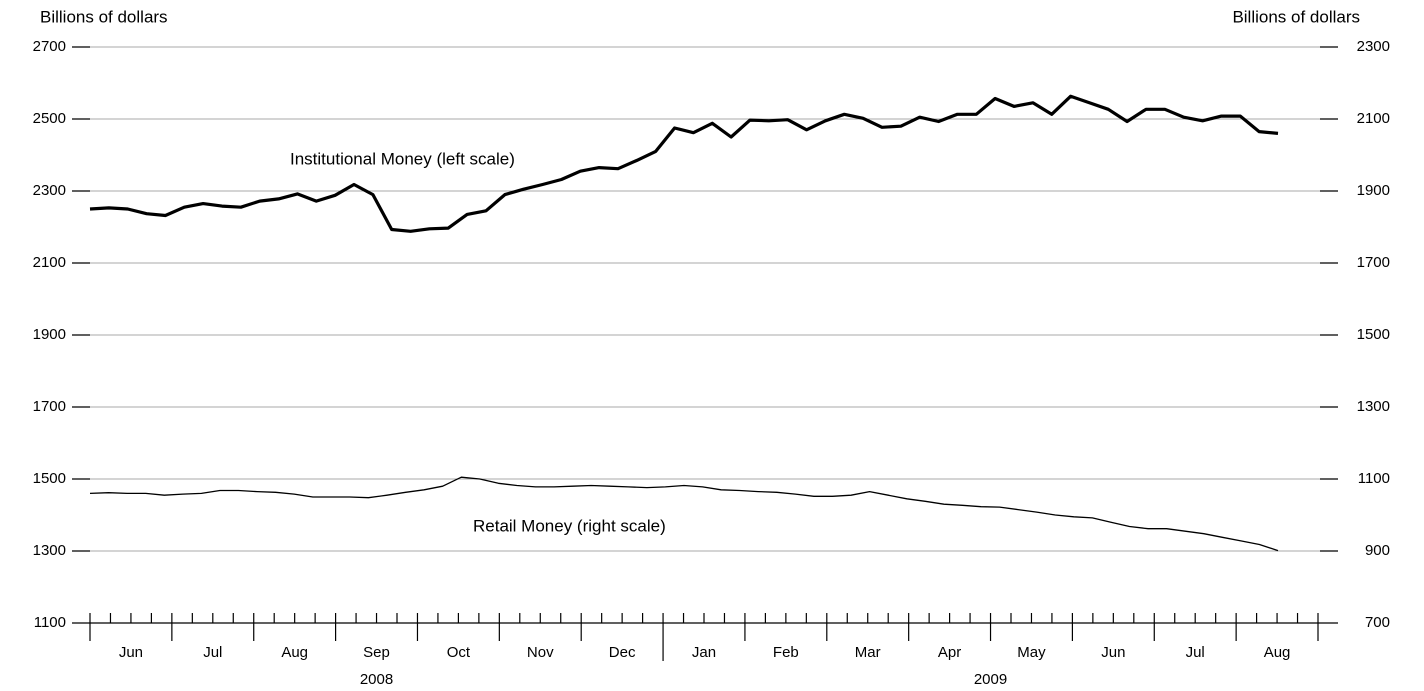 The image size is (1424, 691). I want to click on y2-tick-label: 2100, so click(1373, 118).